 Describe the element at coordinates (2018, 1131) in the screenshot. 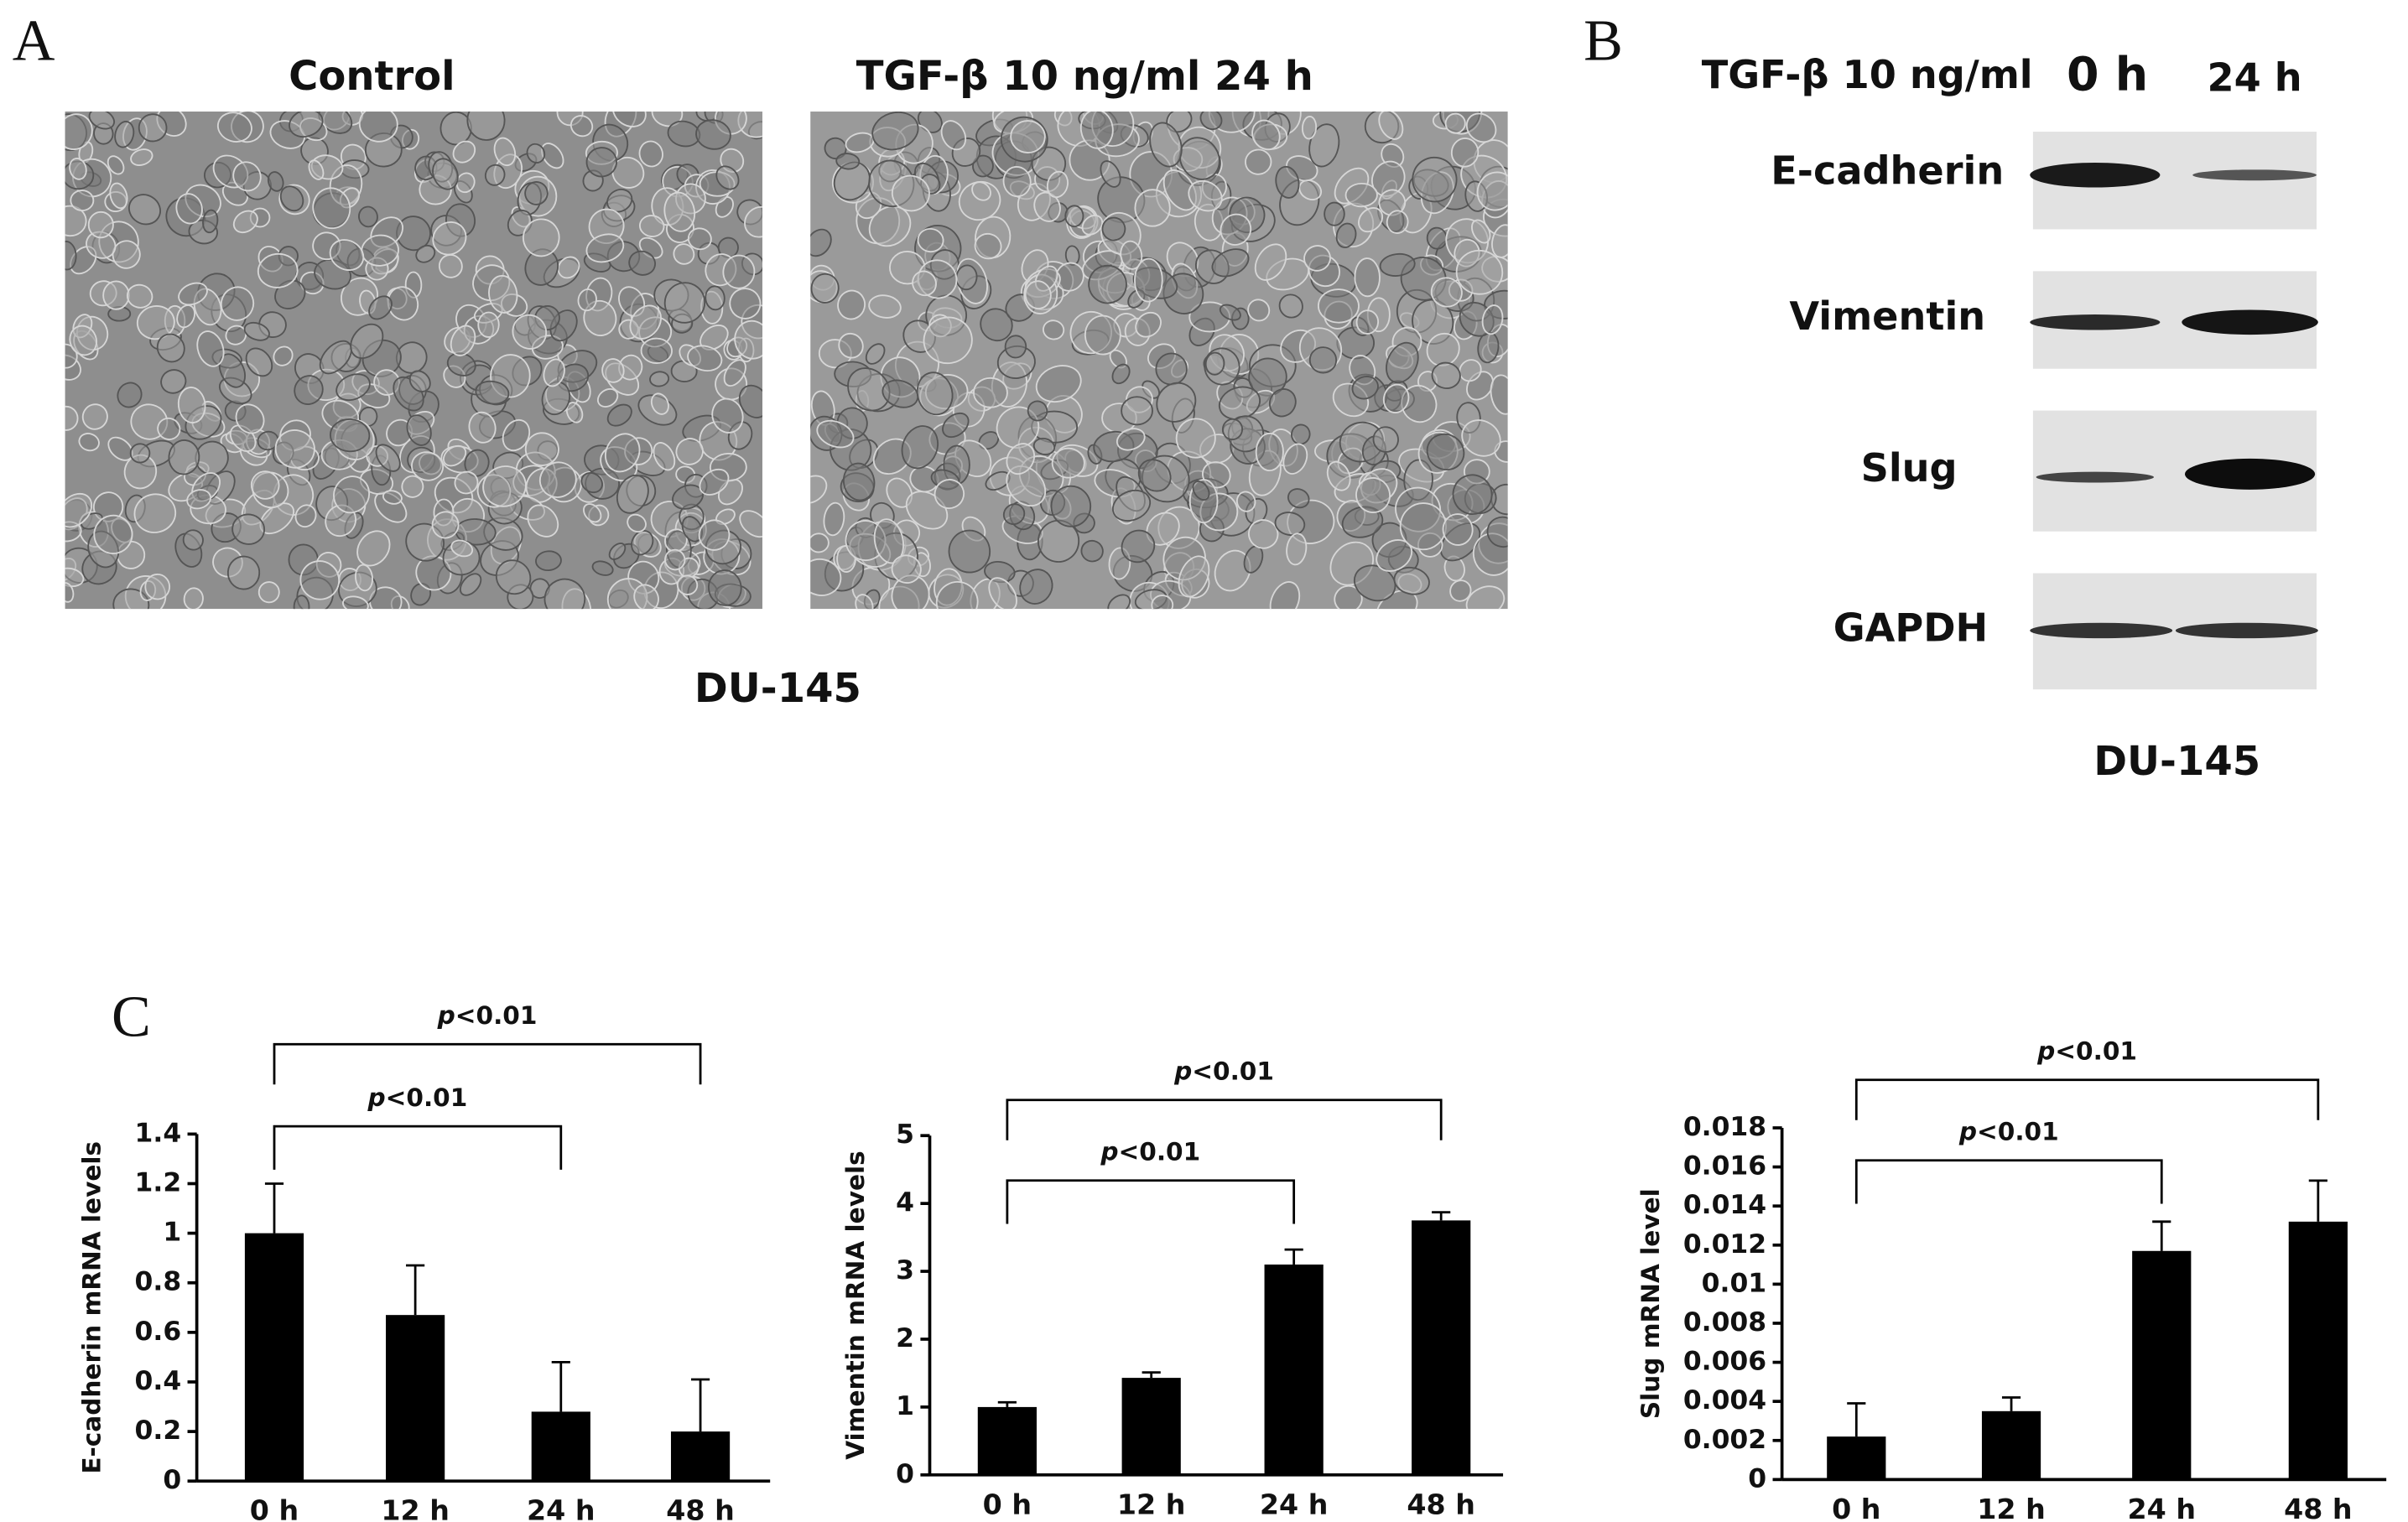

I see `text-part: <0.01` at that location.